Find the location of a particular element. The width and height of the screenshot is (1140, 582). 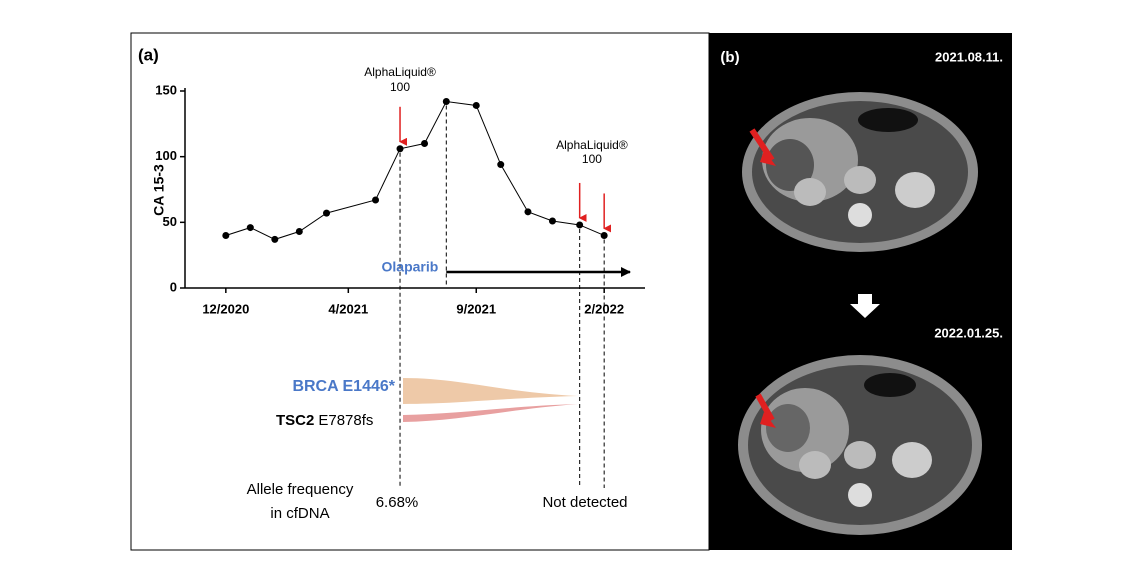

y-tick-label: 50 is located at coordinates (170, 221).